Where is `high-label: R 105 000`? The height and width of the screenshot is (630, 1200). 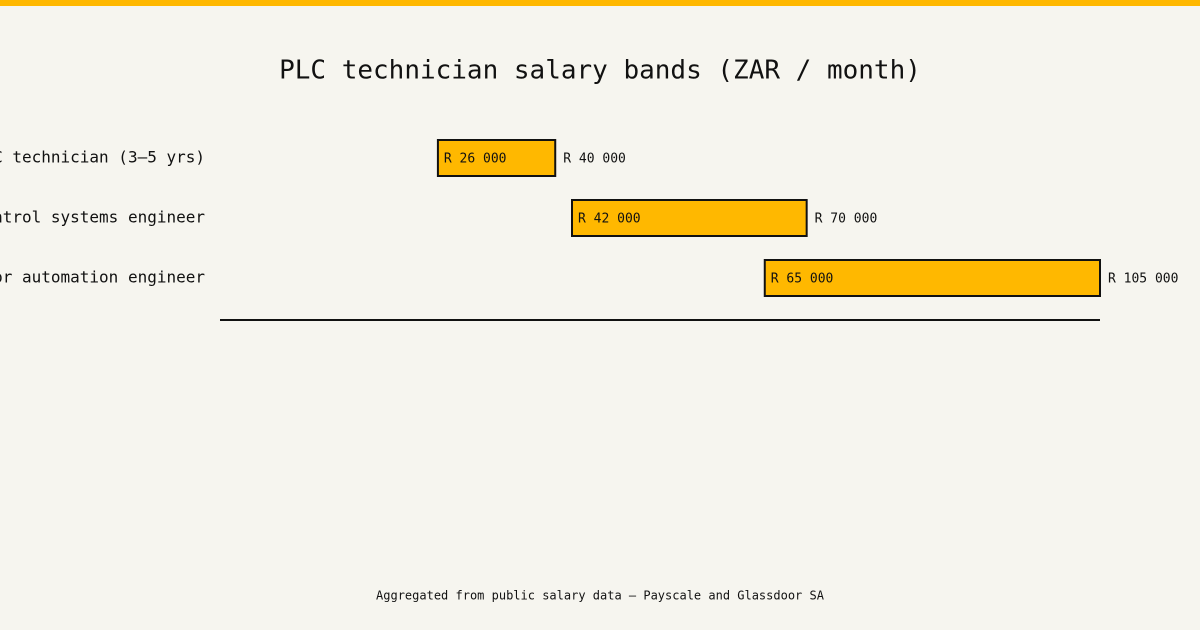 high-label: R 105 000 is located at coordinates (1143, 279).